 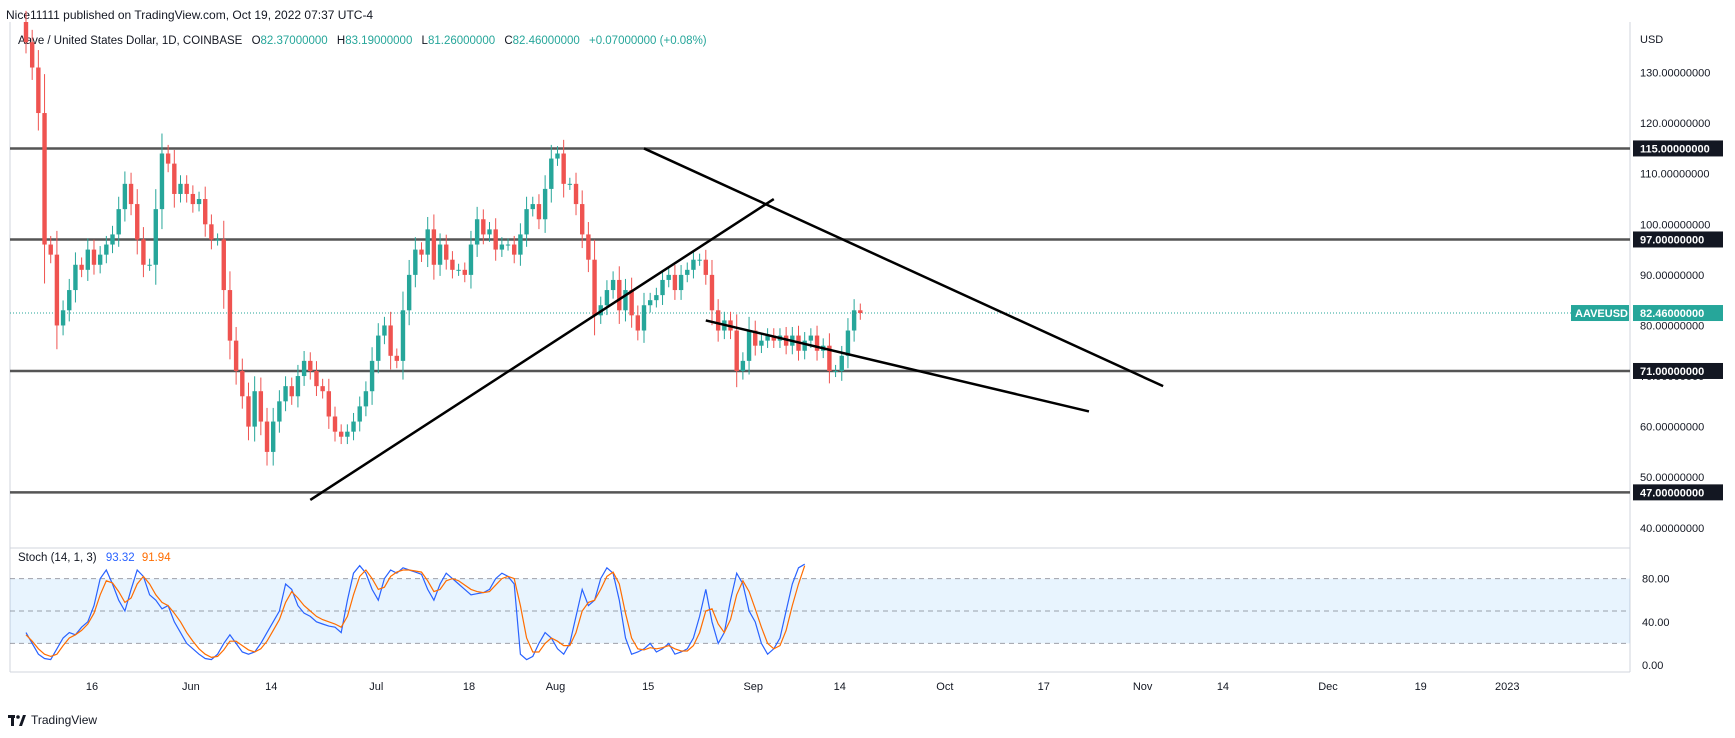 I want to click on time-tick-label: Jun, so click(x=191, y=687).